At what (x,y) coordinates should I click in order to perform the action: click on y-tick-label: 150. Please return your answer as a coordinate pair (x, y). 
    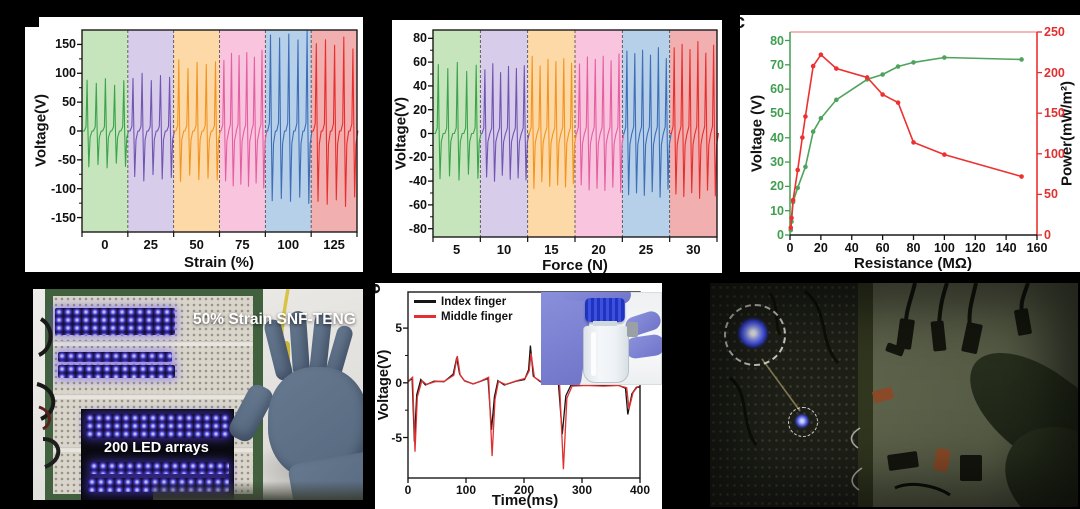
    Looking at the image, I should click on (65, 44).